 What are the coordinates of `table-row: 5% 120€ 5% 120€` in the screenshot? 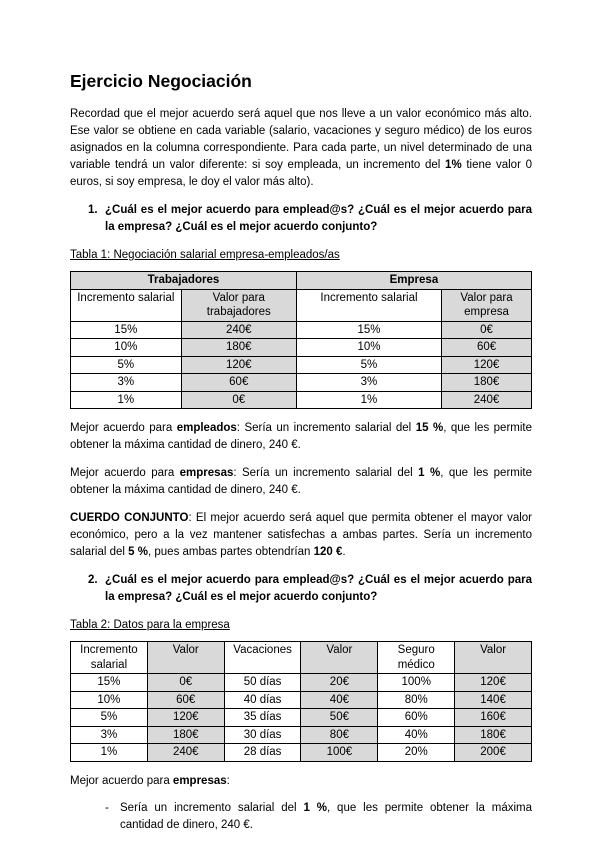 It's located at (301, 364).